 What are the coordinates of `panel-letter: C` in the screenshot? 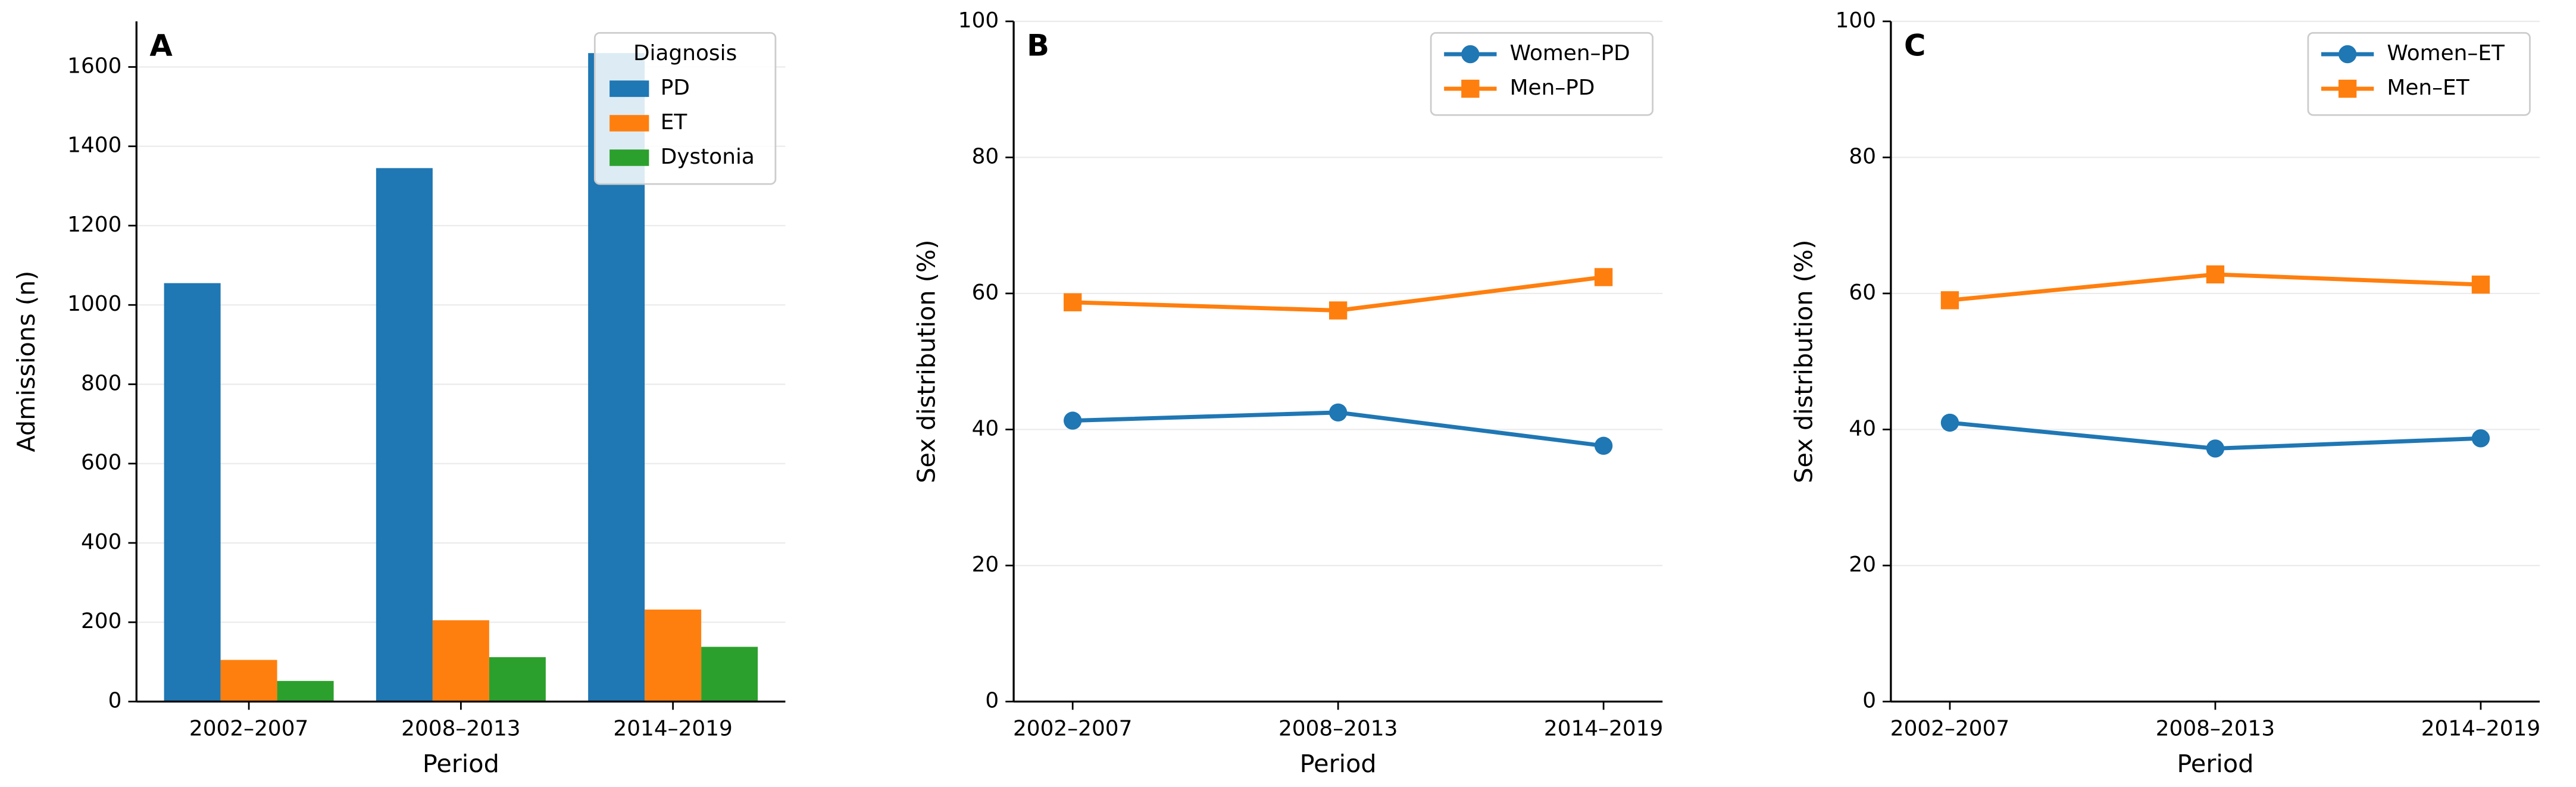 It's located at (1914, 46).